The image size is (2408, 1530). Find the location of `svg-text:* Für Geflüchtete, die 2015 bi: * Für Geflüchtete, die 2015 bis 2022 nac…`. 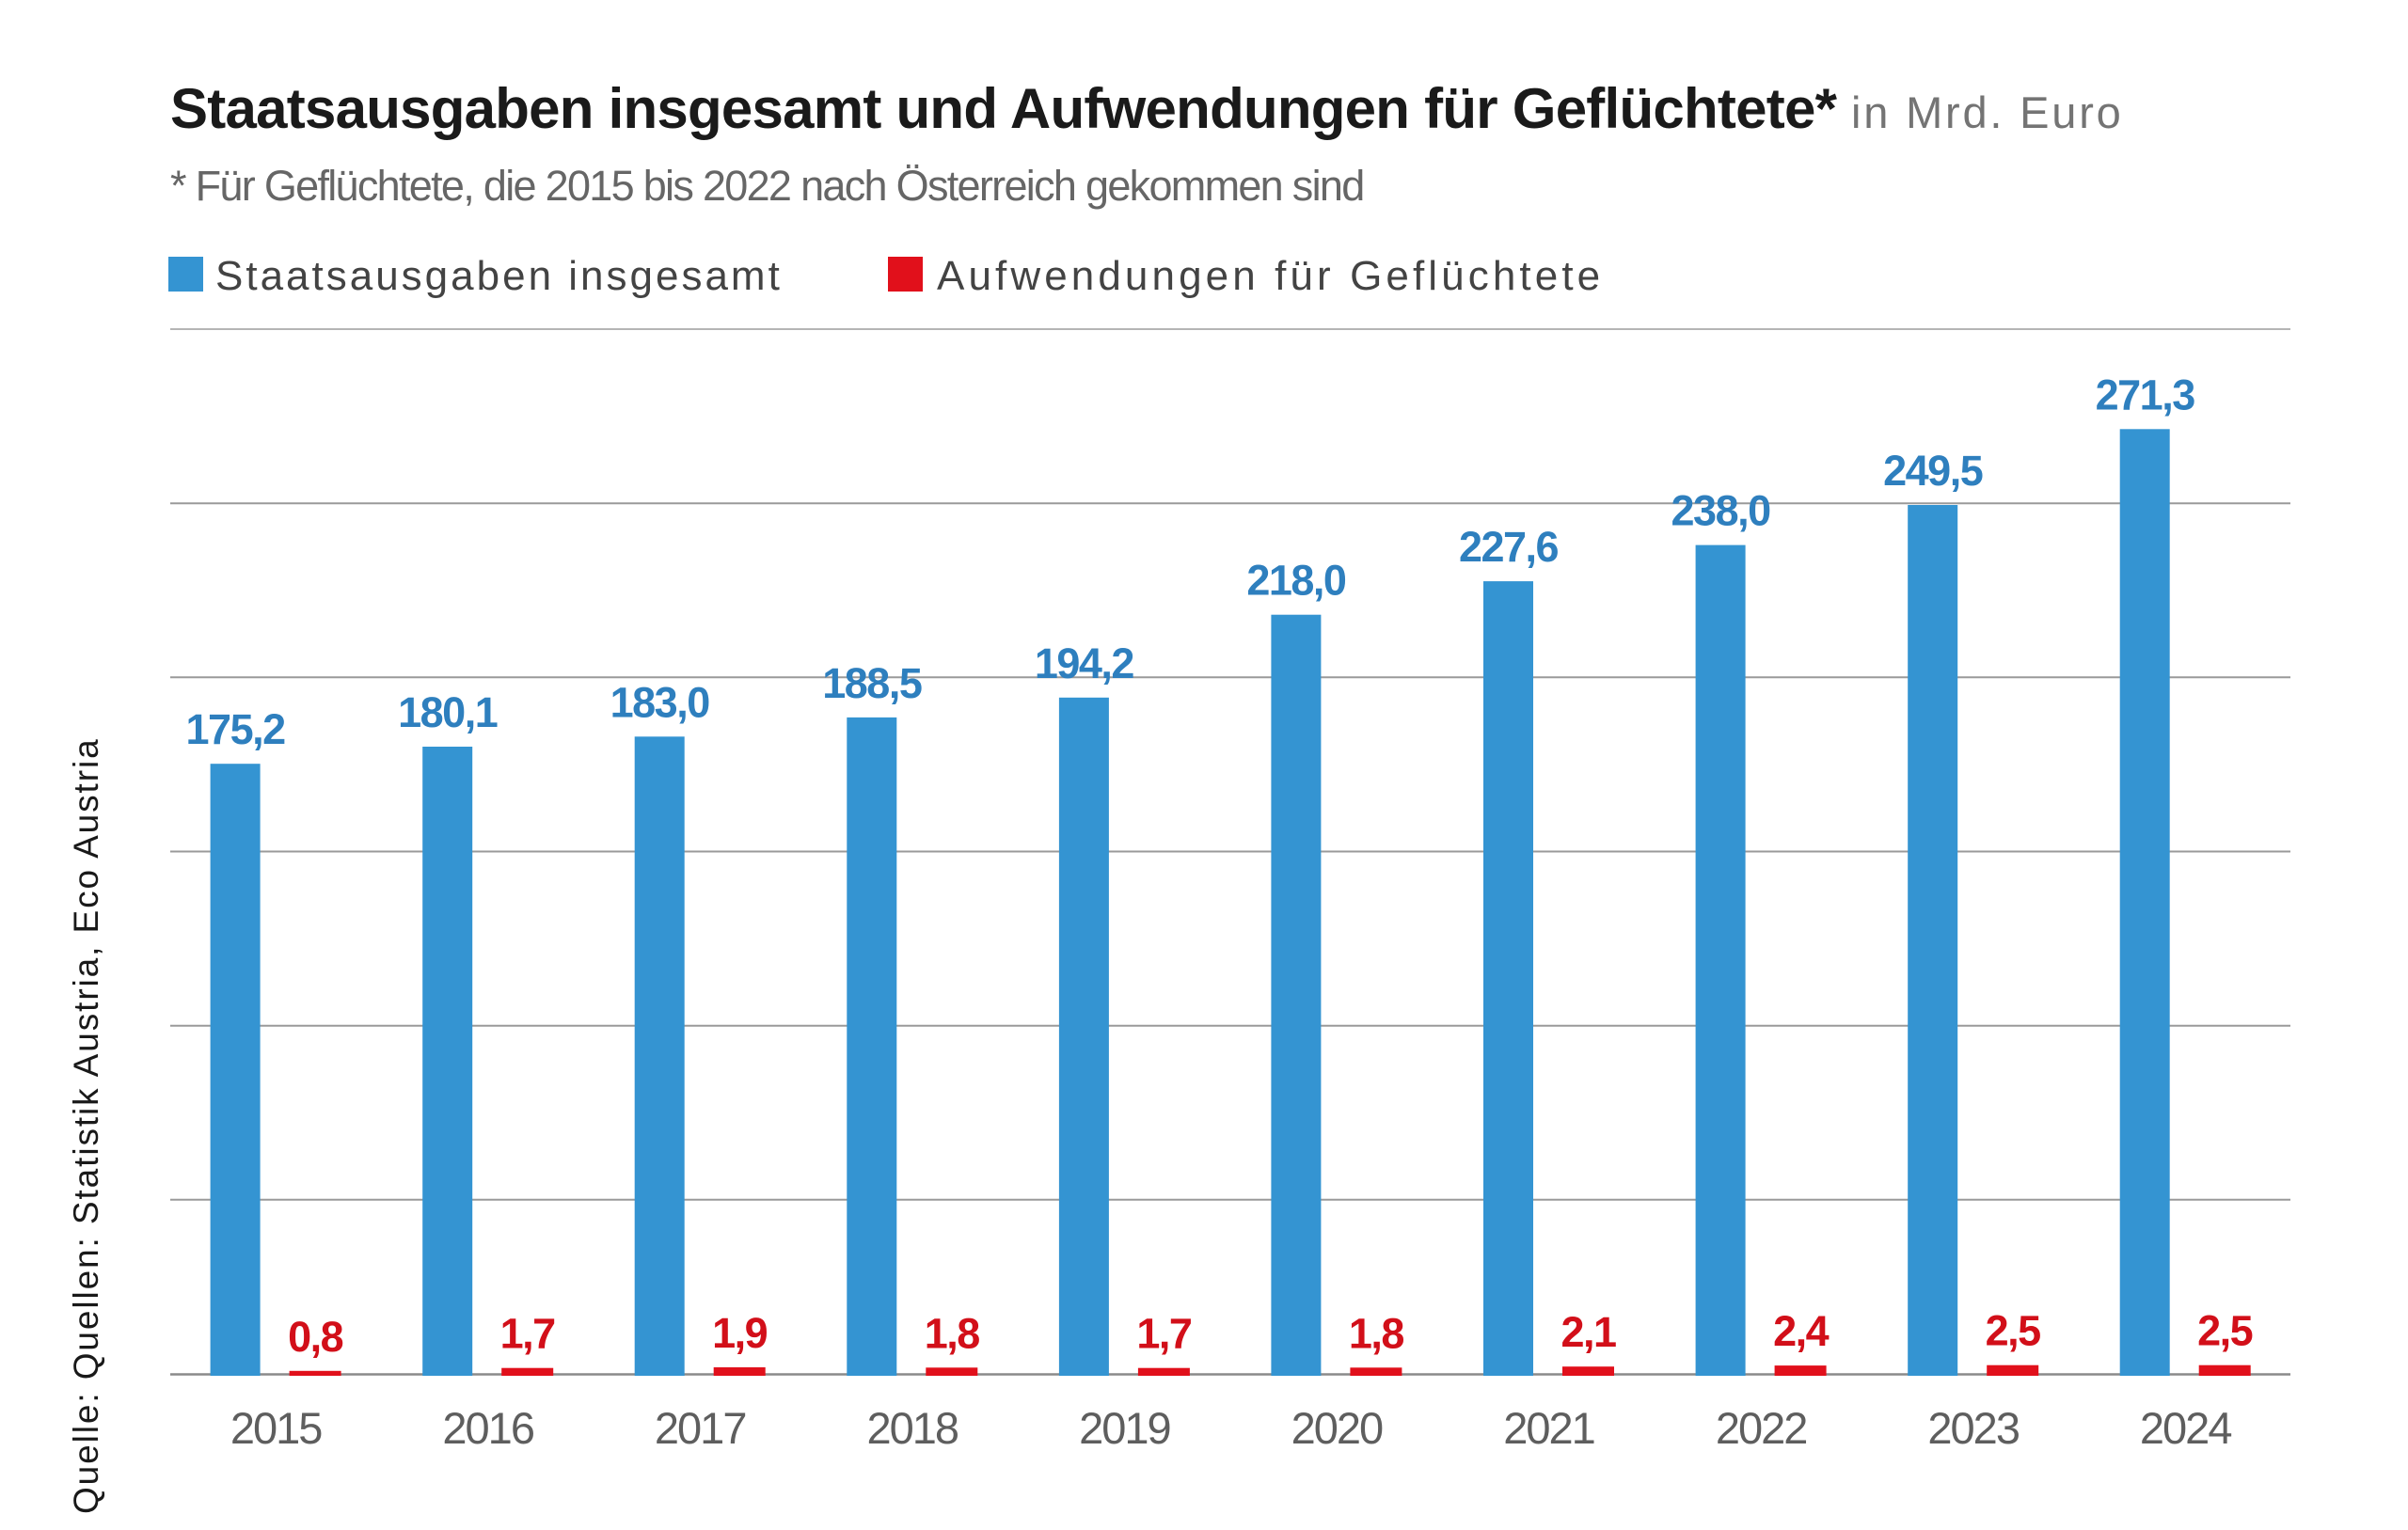

svg-text:* Für Geflüchtete, die 2015 bi: * Für Geflüchtete, die 2015 bis 2022 nac… is located at coordinates (767, 186).